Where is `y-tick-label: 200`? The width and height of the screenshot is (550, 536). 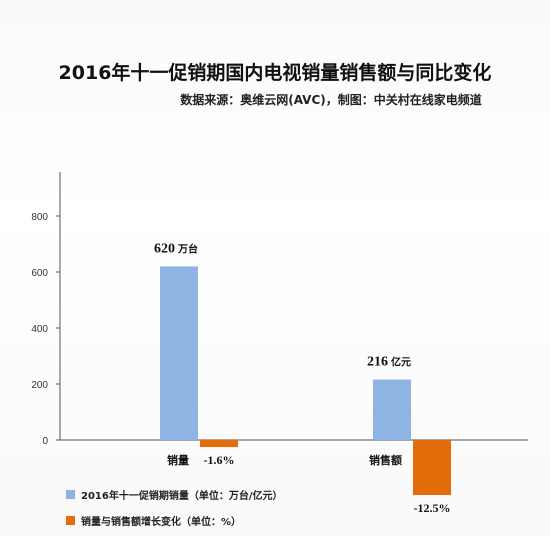
y-tick-label: 200 is located at coordinates (39, 385).